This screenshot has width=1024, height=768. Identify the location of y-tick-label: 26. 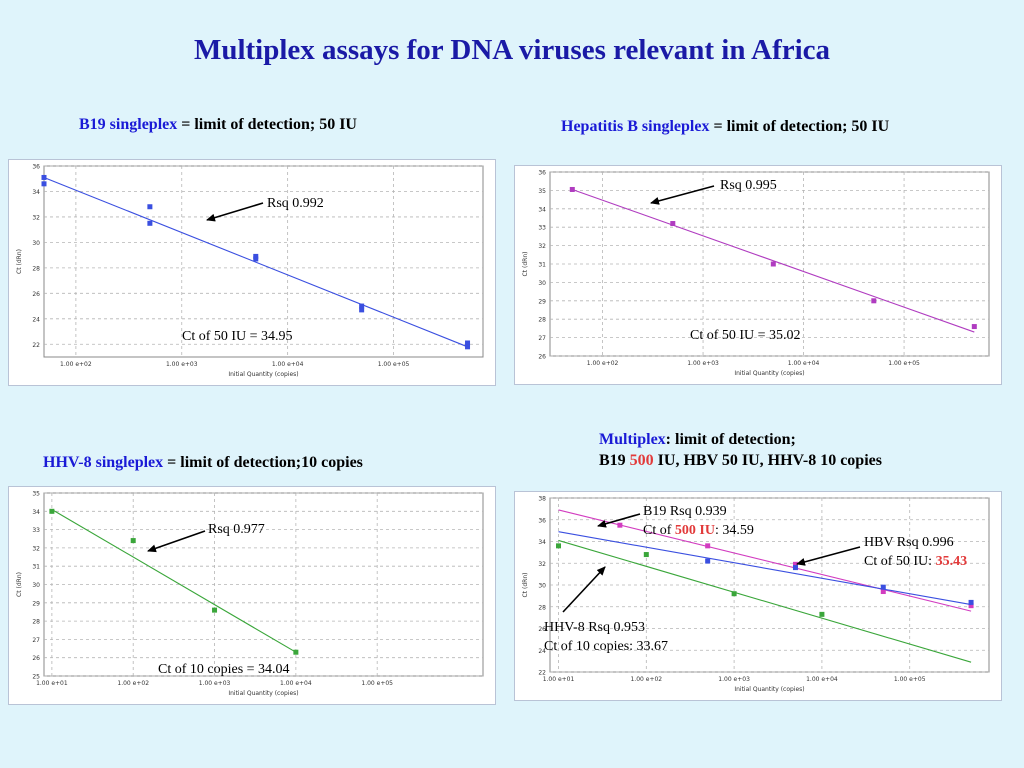
(36, 294).